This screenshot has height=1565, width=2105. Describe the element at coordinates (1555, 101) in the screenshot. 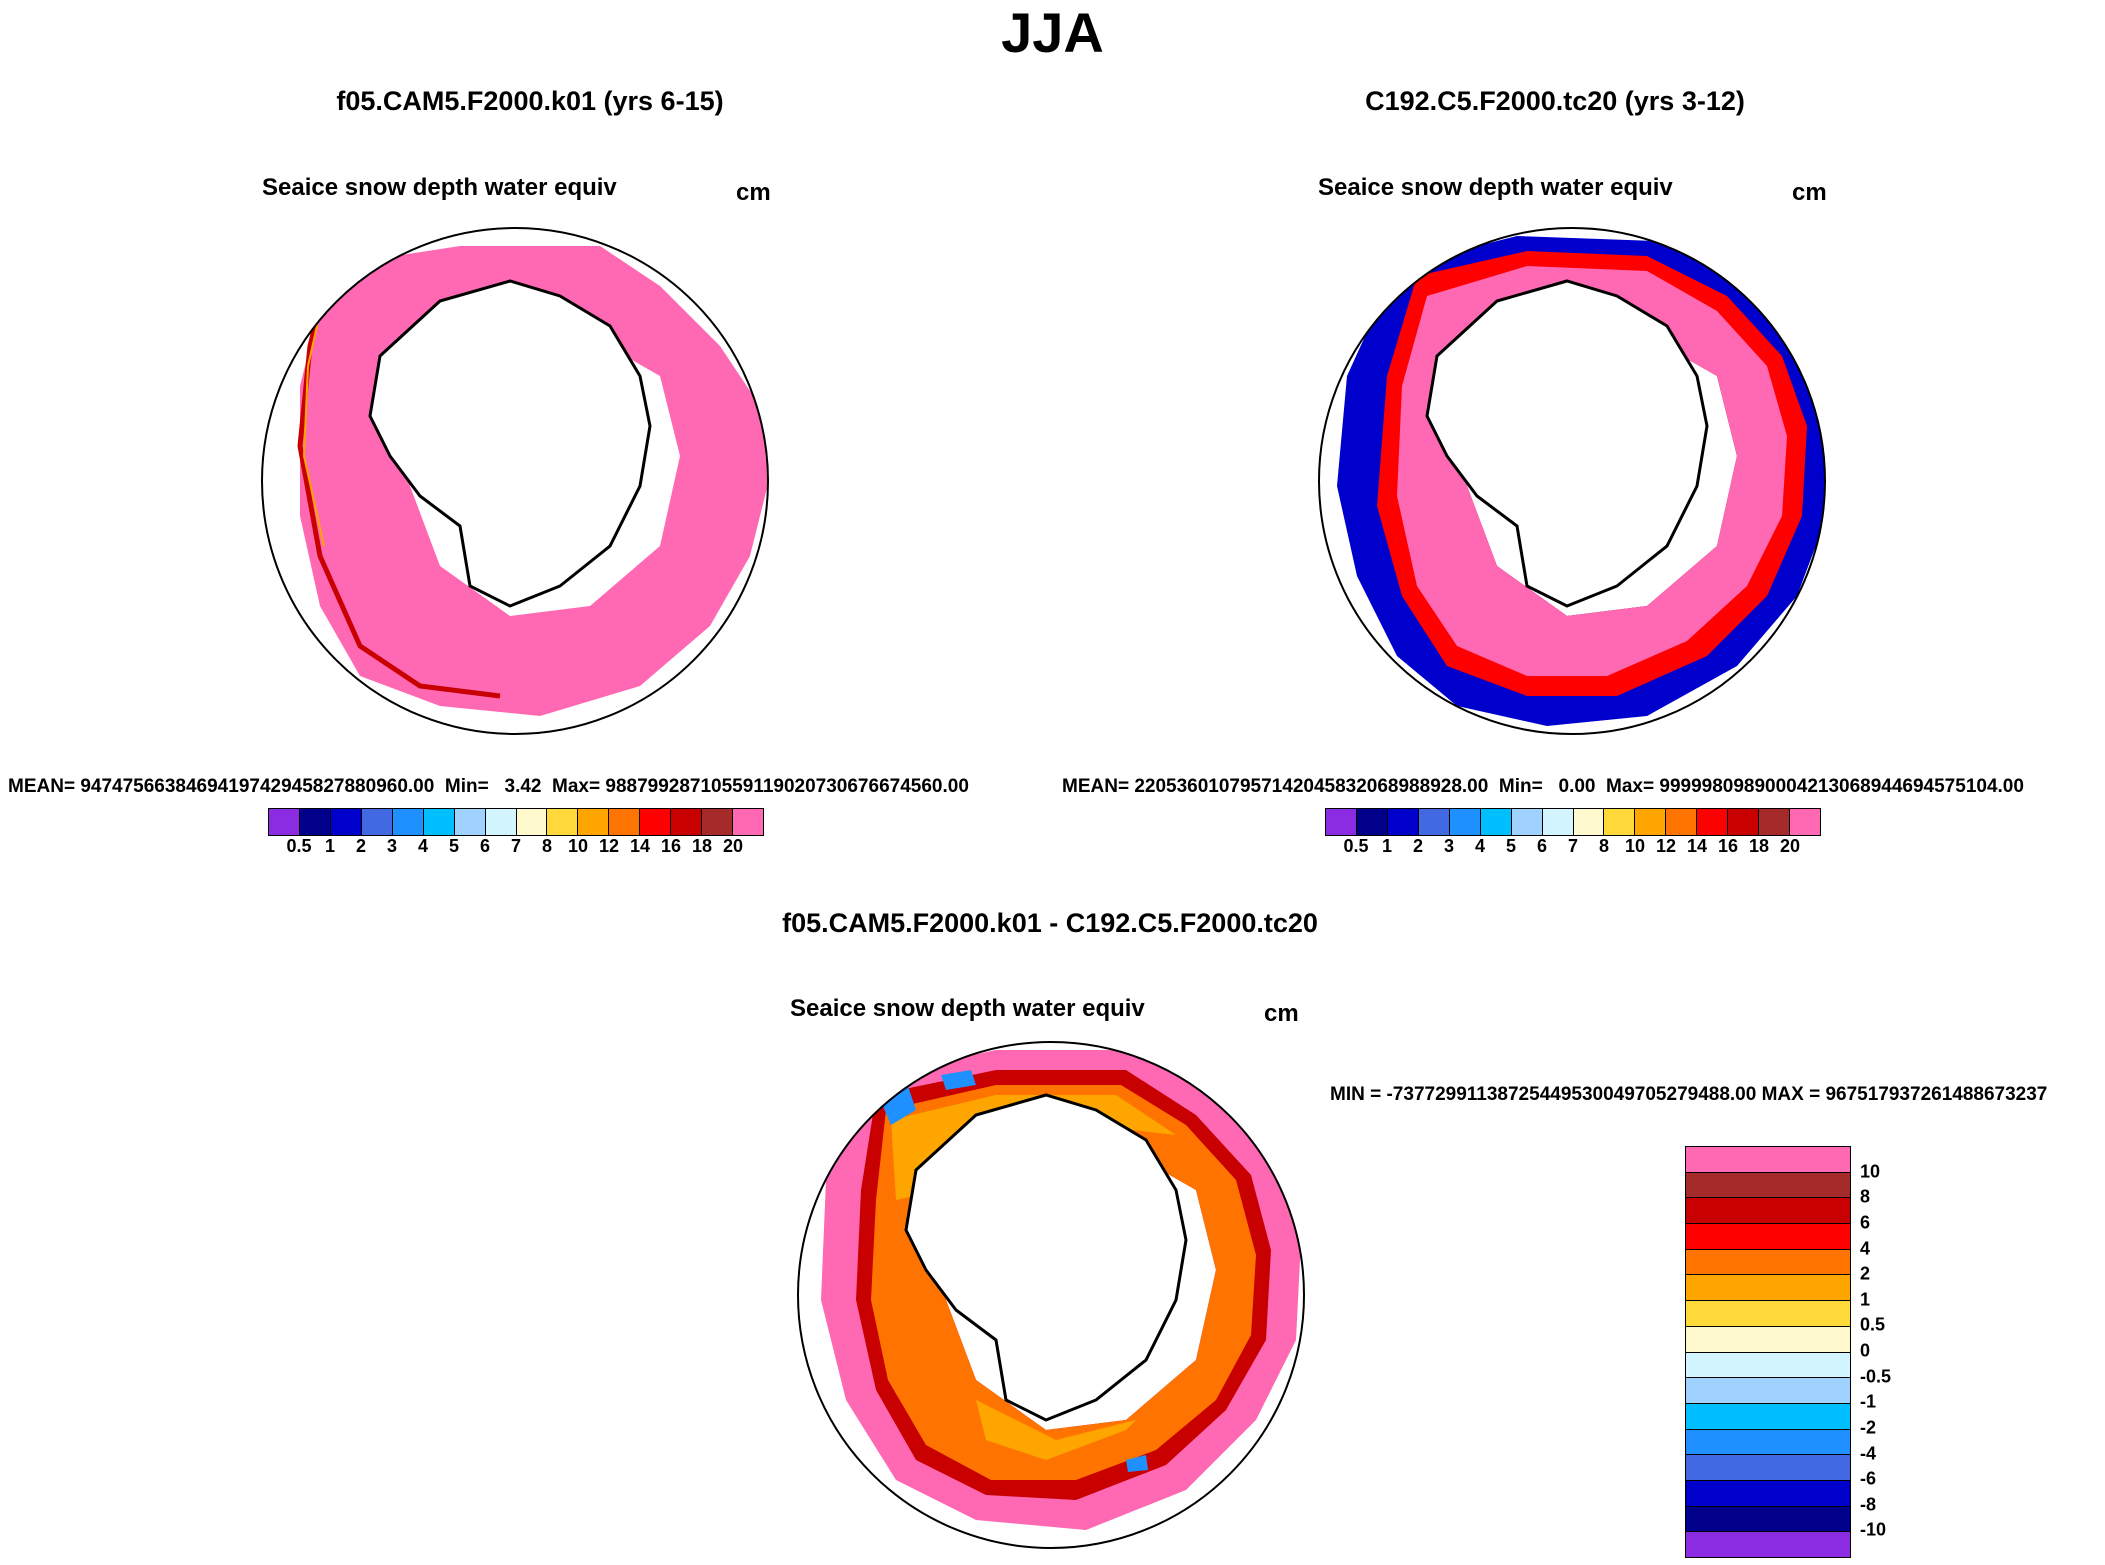

I see `panel2-case-title: C192.C5.F2000.tc20 (yrs 3-12)` at that location.